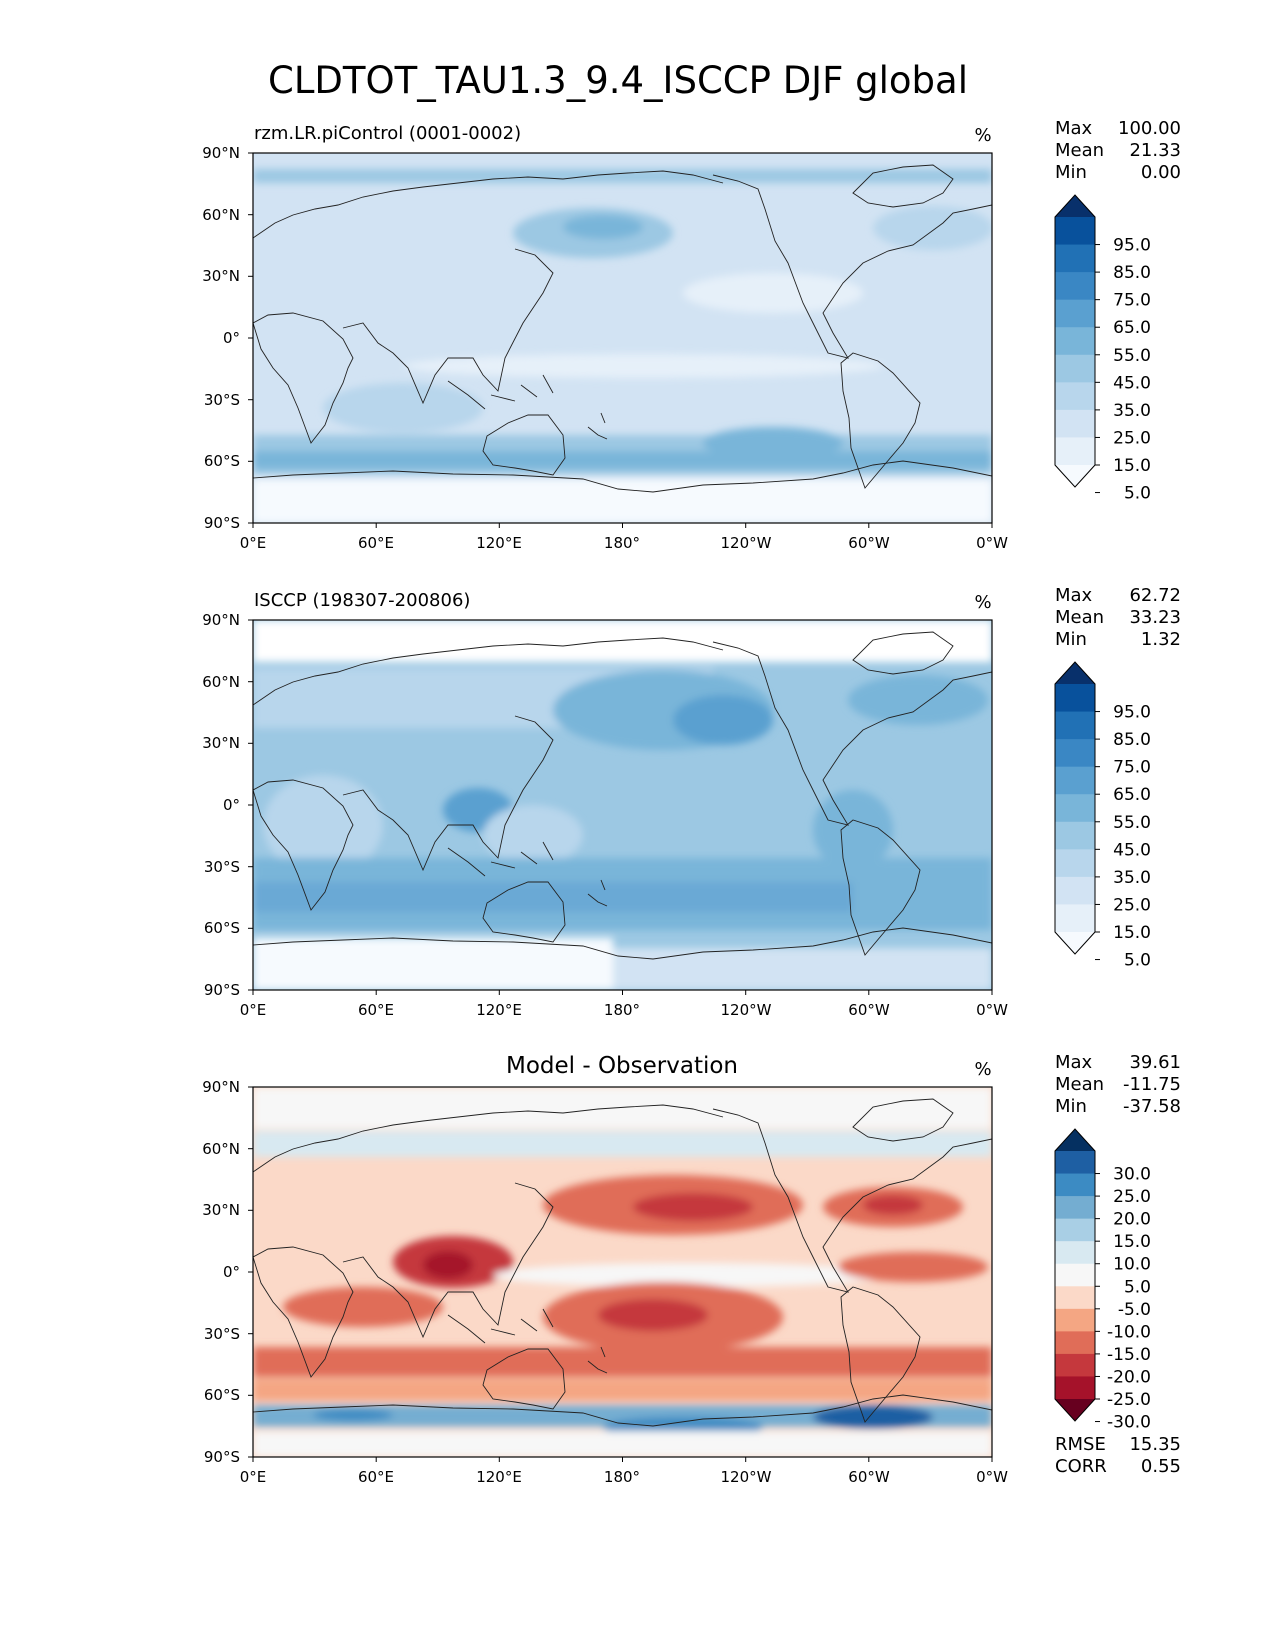 The height and width of the screenshot is (1650, 1275). What do you see at coordinates (992, 1010) in the screenshot?
I see `x-tick-label: 0°W` at bounding box center [992, 1010].